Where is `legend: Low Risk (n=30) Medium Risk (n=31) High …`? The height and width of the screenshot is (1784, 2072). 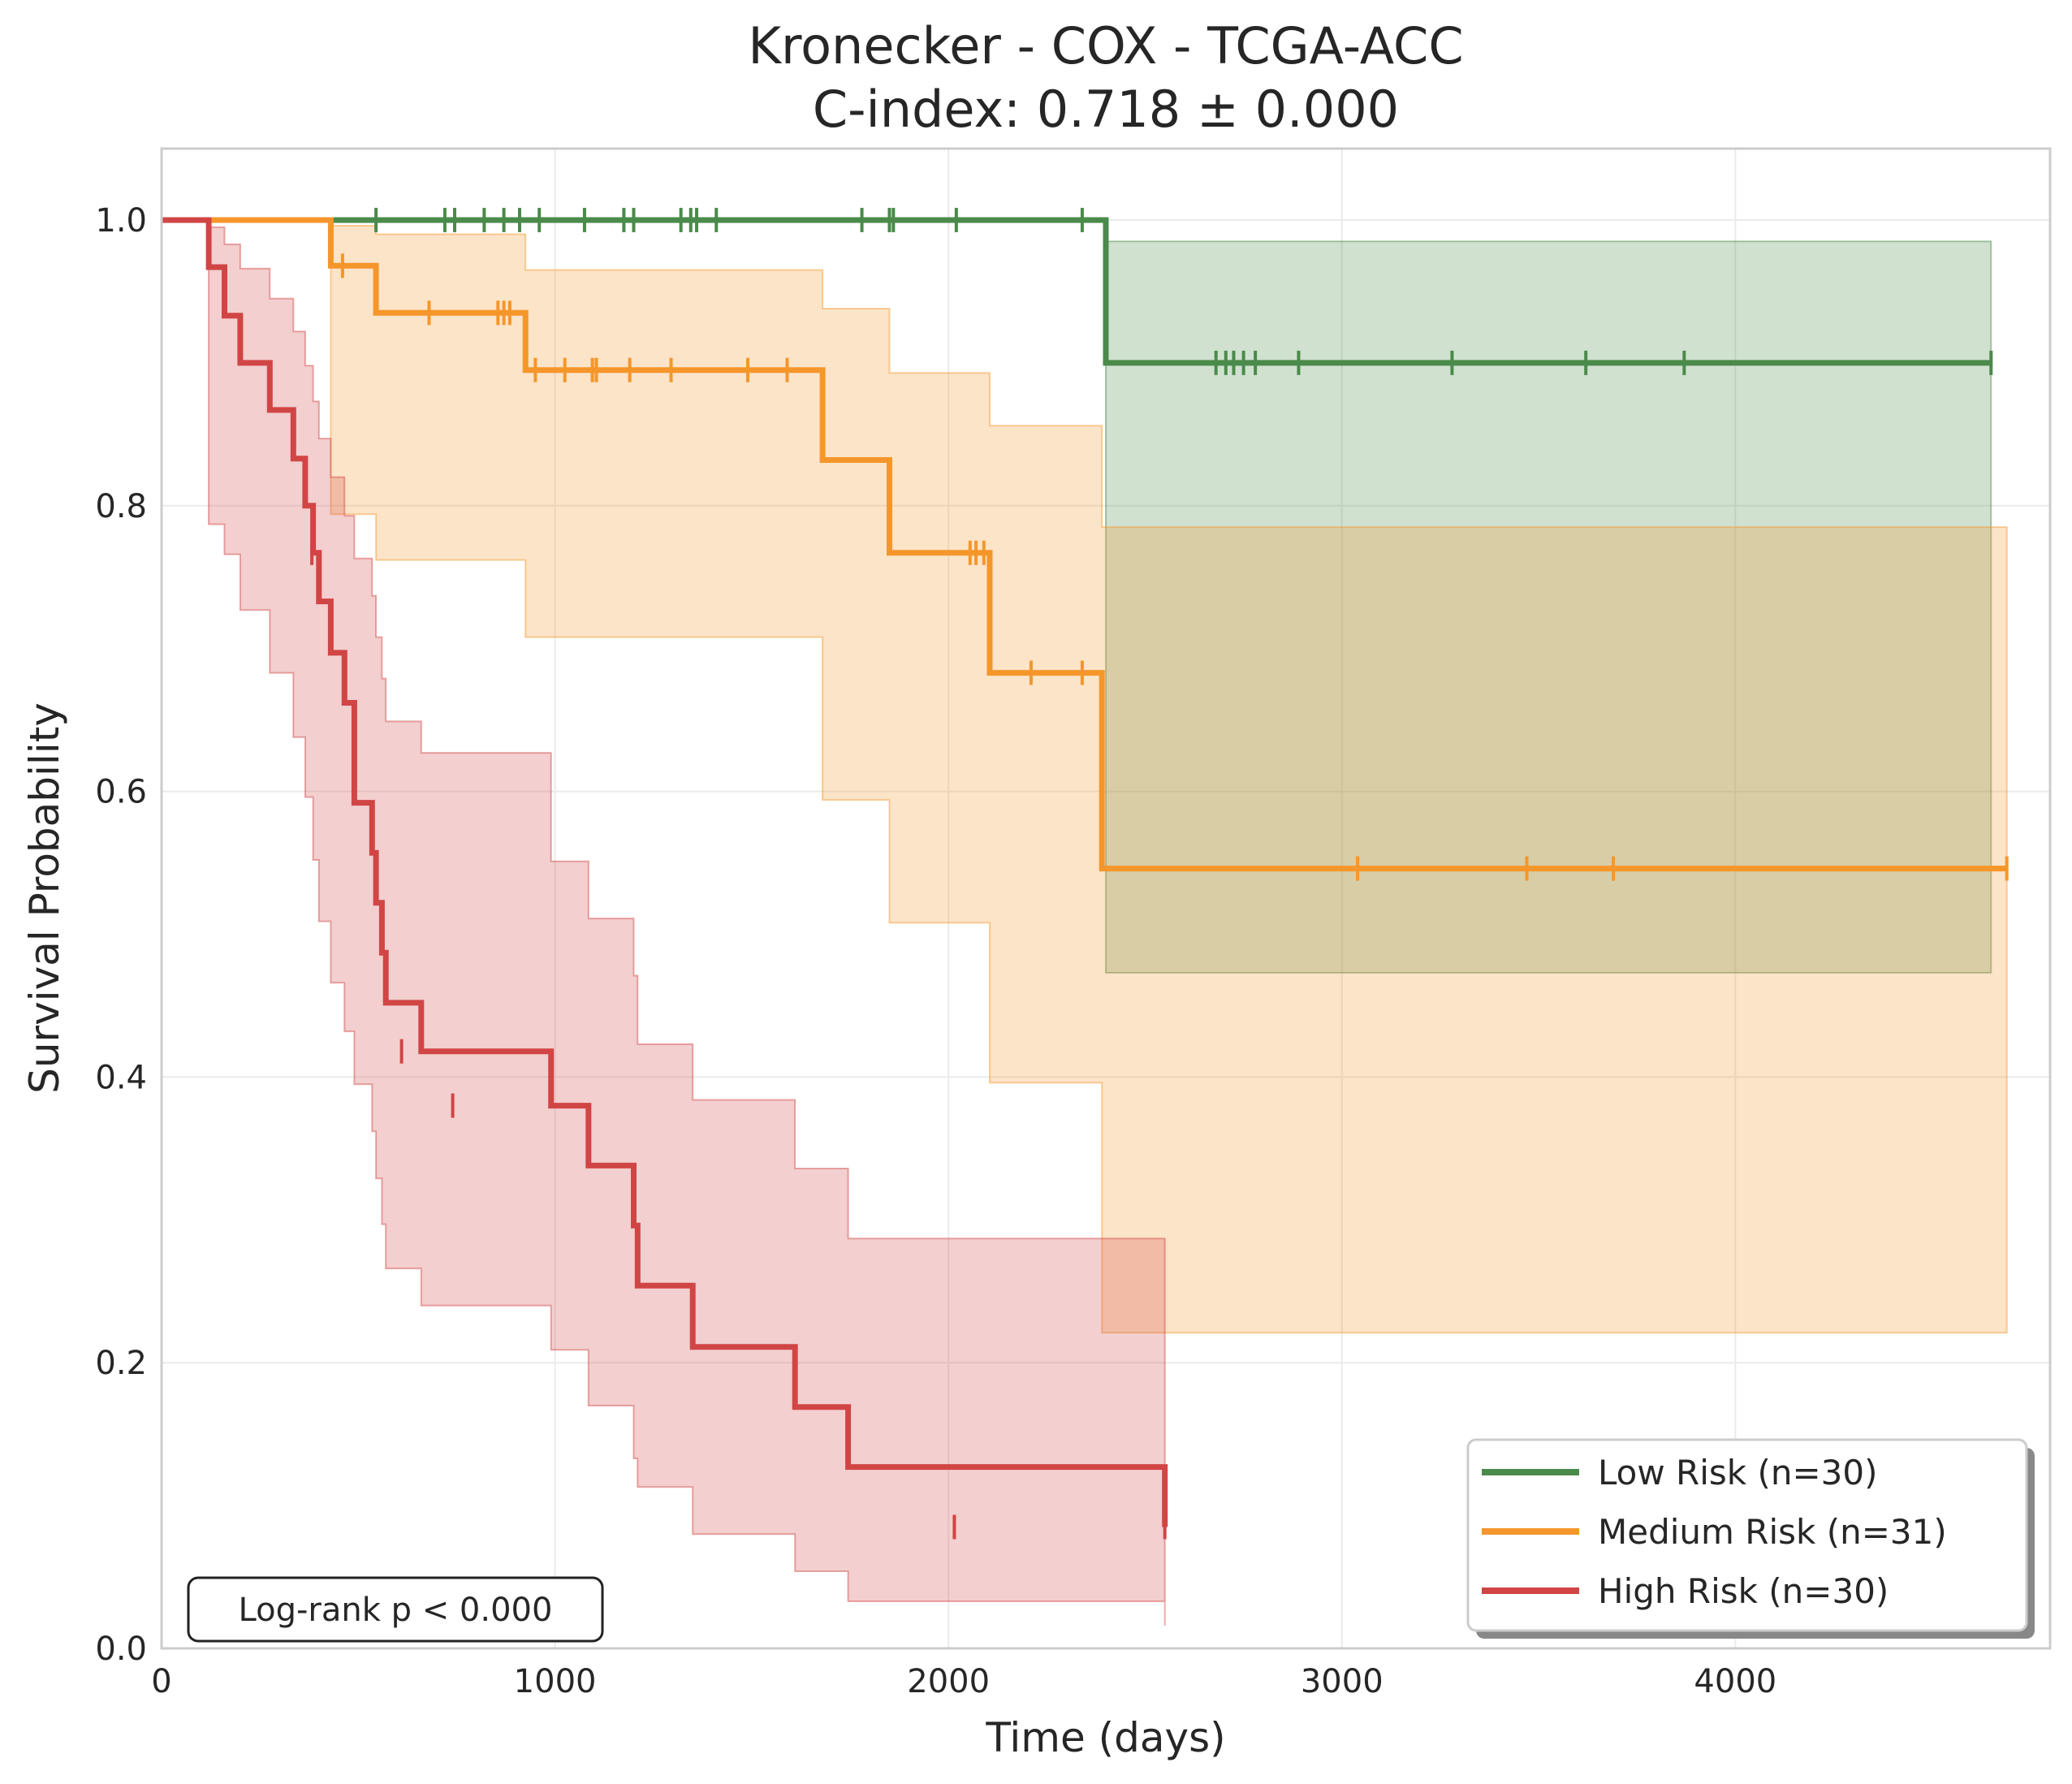 legend: Low Risk (n=30) Medium Risk (n=31) High … is located at coordinates (1751, 1538).